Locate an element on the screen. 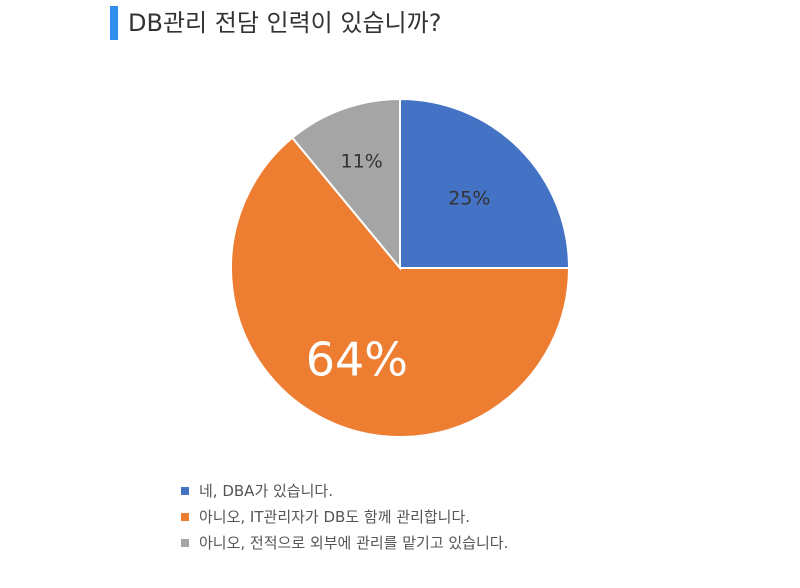 The width and height of the screenshot is (800, 588). legend-item-outsourced: 아니오, 전적으로 외부에 관리를 맡기고 있습니다. is located at coordinates (344, 543).